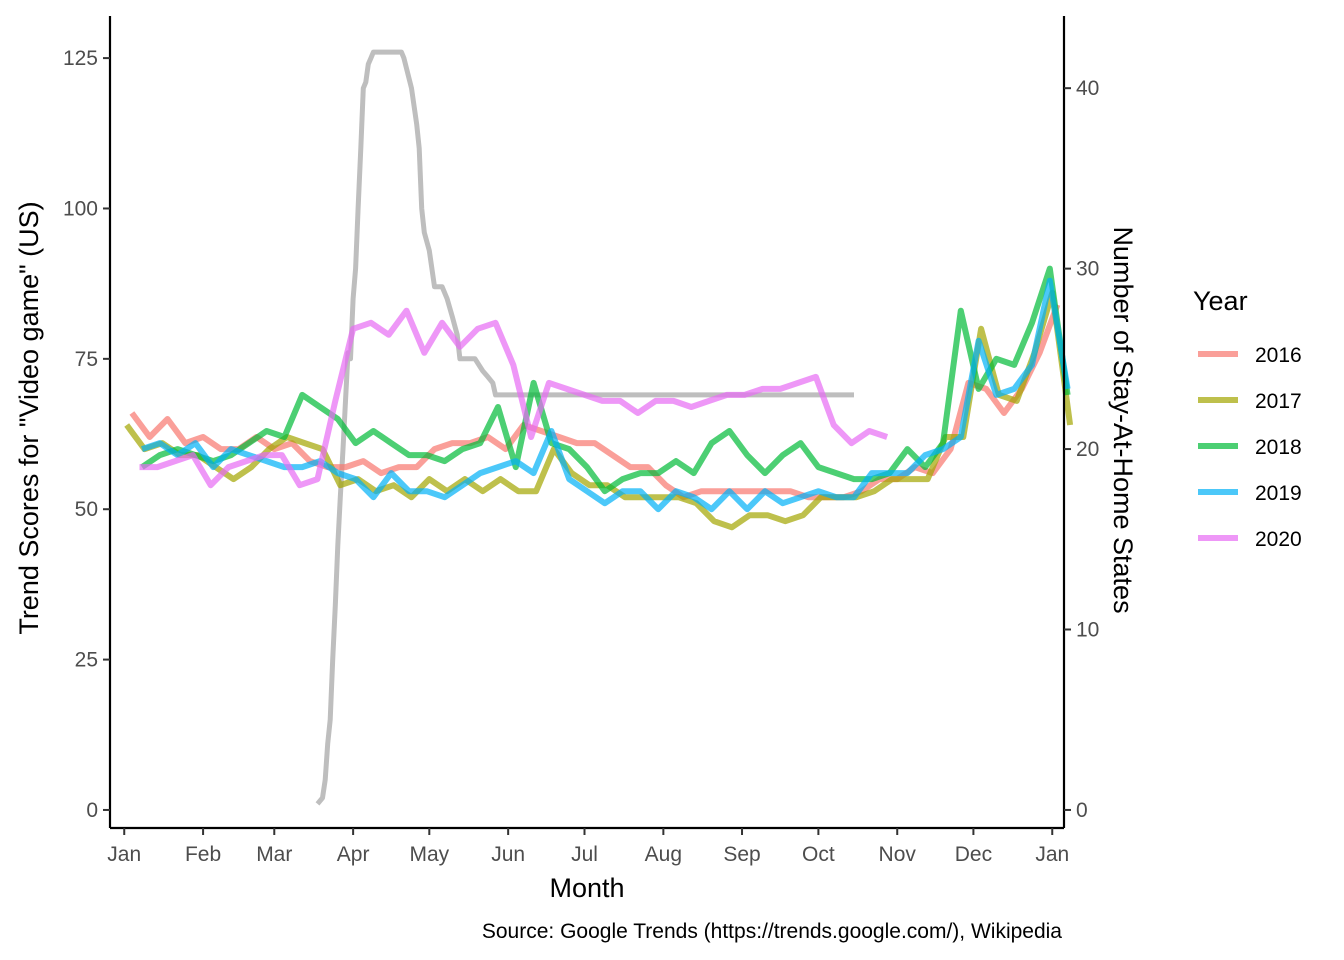  What do you see at coordinates (1087, 449) in the screenshot?
I see `y2-tick-label: 20` at bounding box center [1087, 449].